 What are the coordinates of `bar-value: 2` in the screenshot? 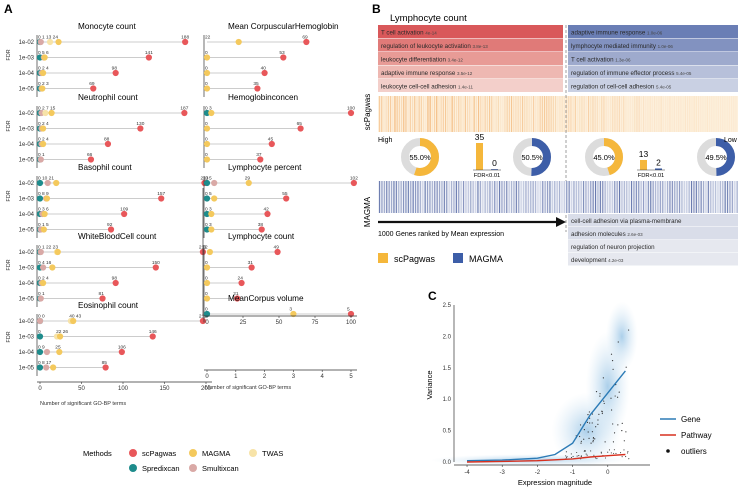 It's located at (658, 162).